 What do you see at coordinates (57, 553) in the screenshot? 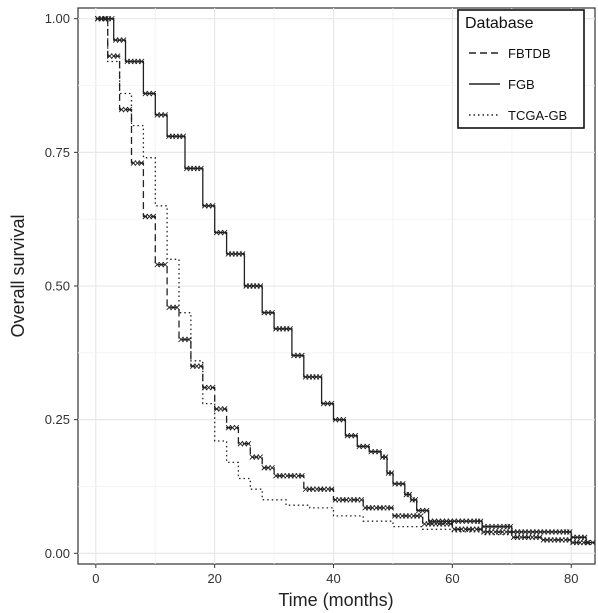
I see `y-tick-label: 0.00` at bounding box center [57, 553].